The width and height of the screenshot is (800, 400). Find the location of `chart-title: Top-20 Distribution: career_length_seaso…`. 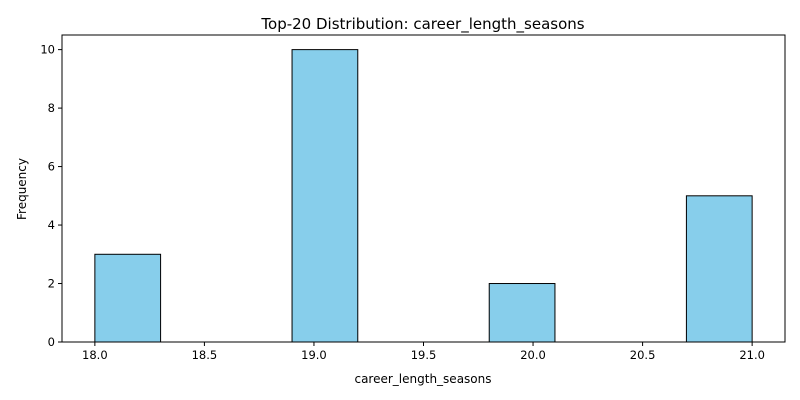

chart-title: Top-20 Distribution: career_length_seaso… is located at coordinates (422, 24).